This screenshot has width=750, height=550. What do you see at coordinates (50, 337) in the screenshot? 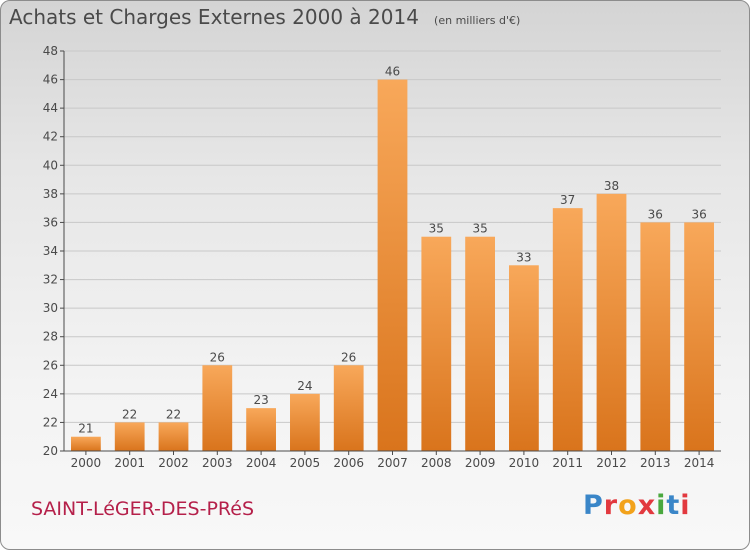
I see `y-tick-label: 28` at bounding box center [50, 337].